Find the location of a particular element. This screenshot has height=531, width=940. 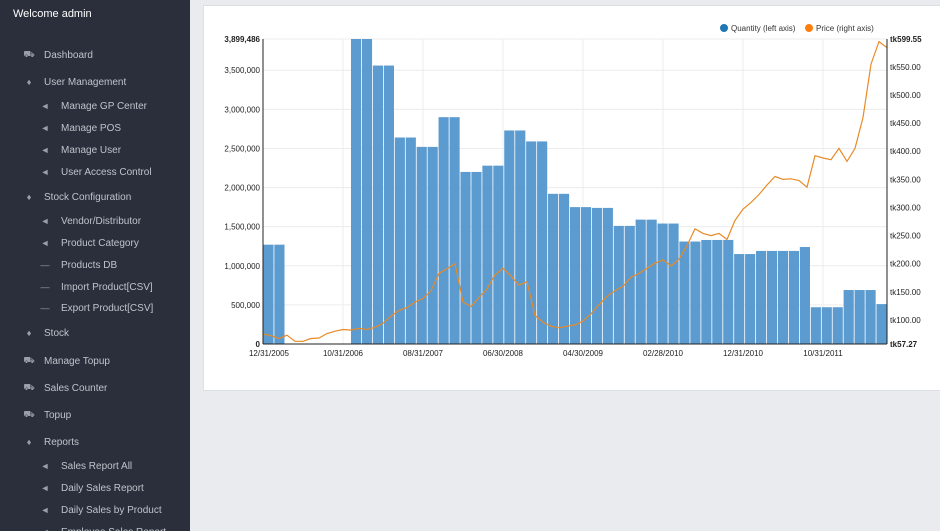

sidebar-item-manage-topup: ⛟ Manage Topup is located at coordinates (95, 361).